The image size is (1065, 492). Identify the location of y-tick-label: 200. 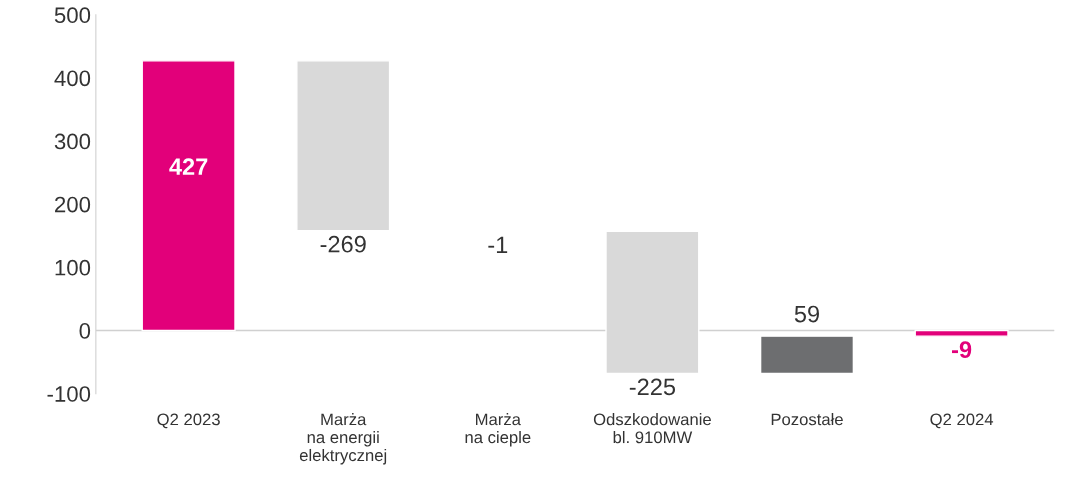
(73, 204).